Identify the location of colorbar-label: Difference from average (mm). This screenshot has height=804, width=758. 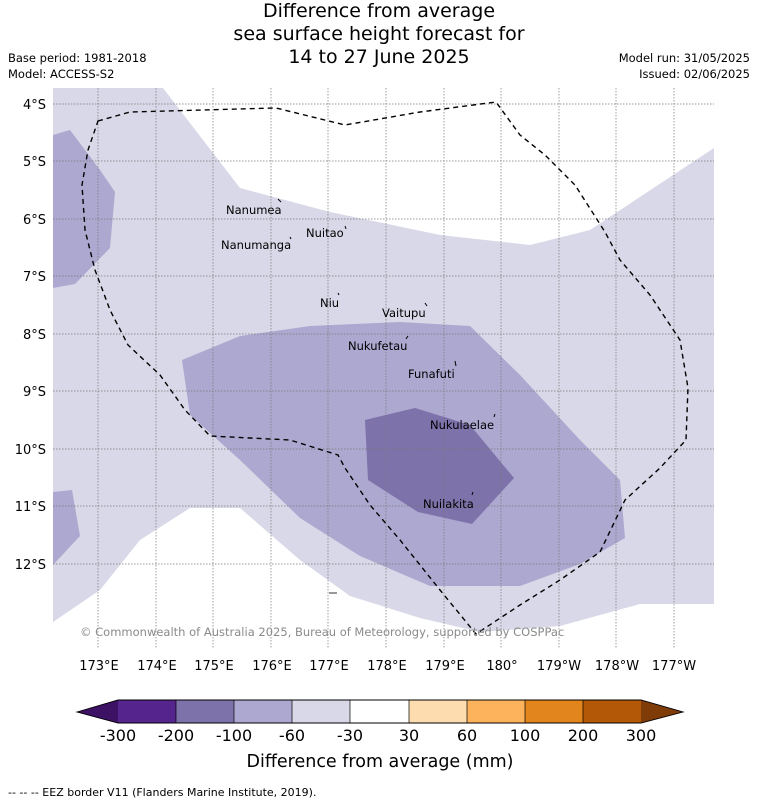
(379, 762).